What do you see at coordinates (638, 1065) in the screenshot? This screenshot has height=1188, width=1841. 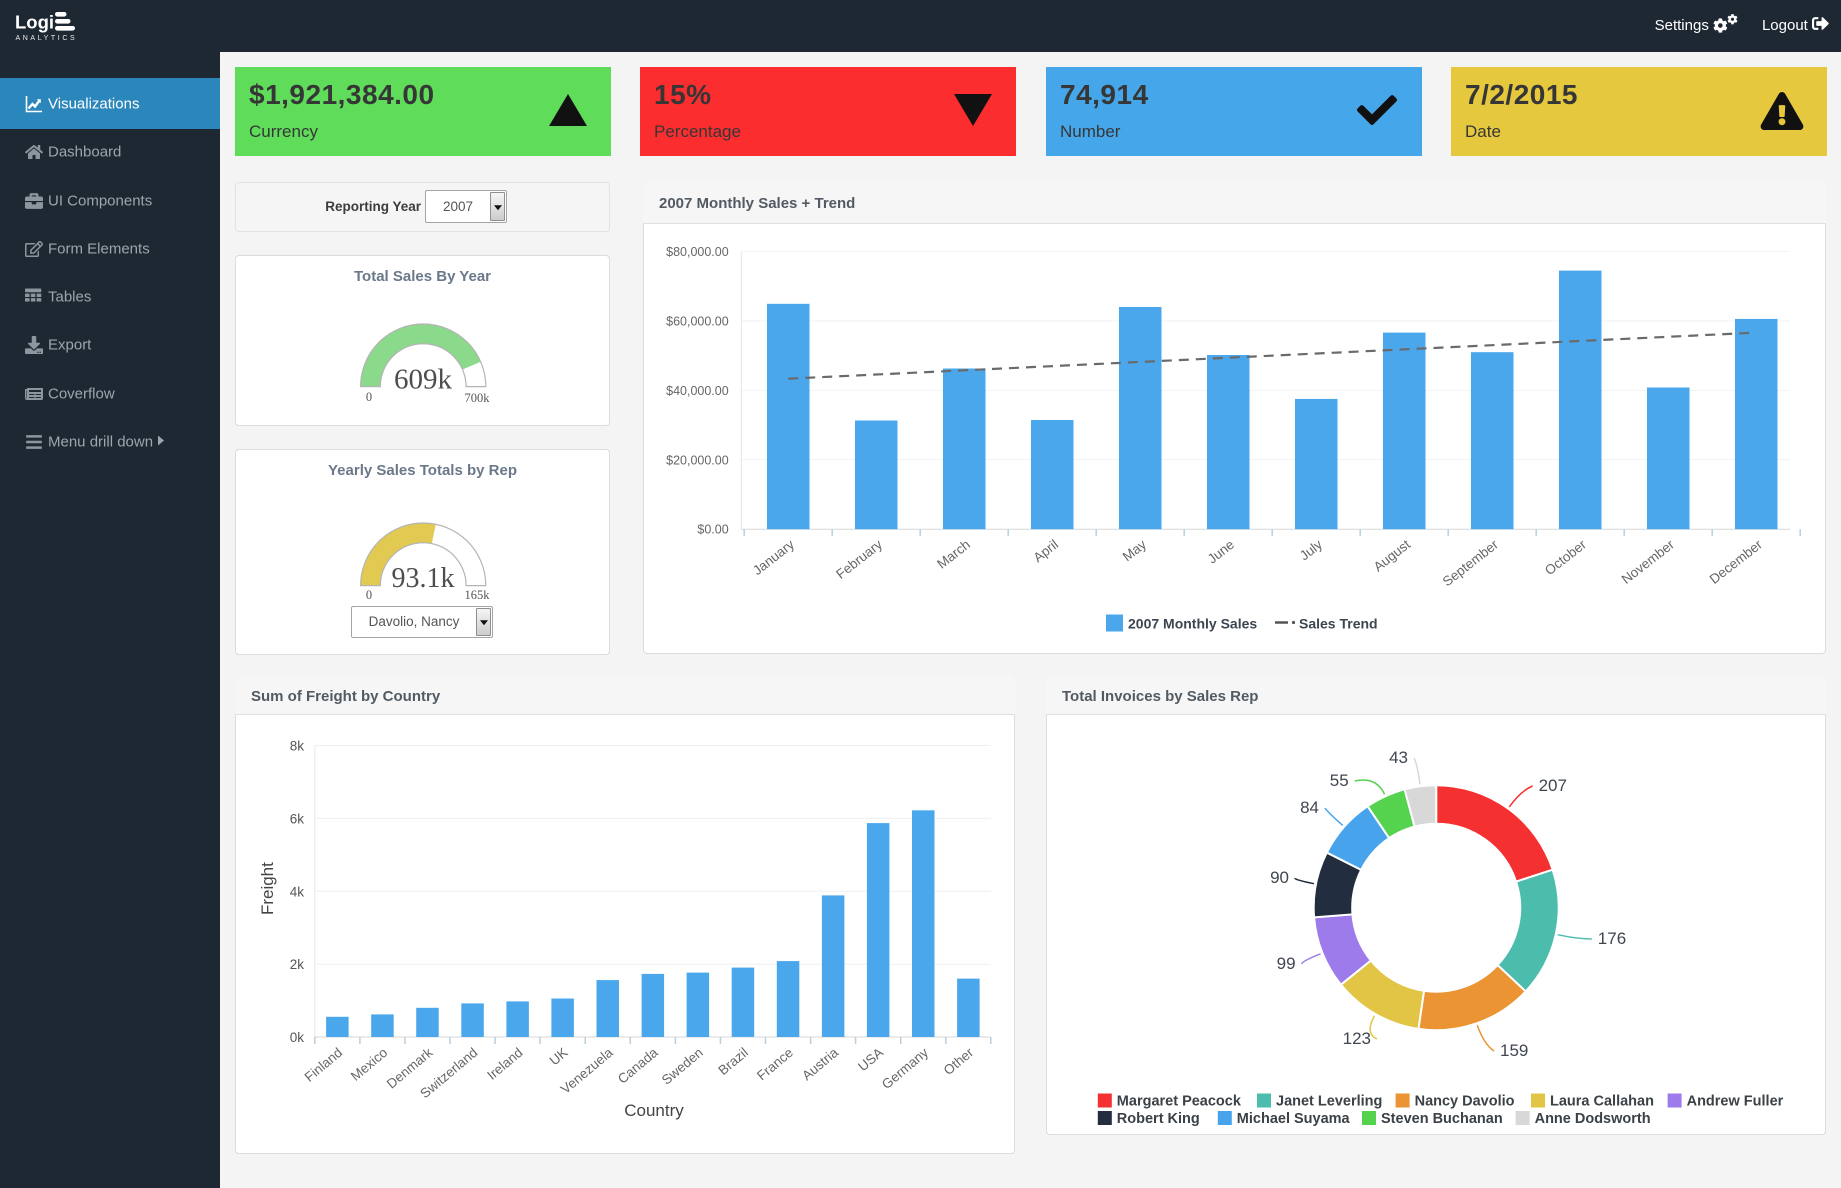 I see `svg-text: Canada` at bounding box center [638, 1065].